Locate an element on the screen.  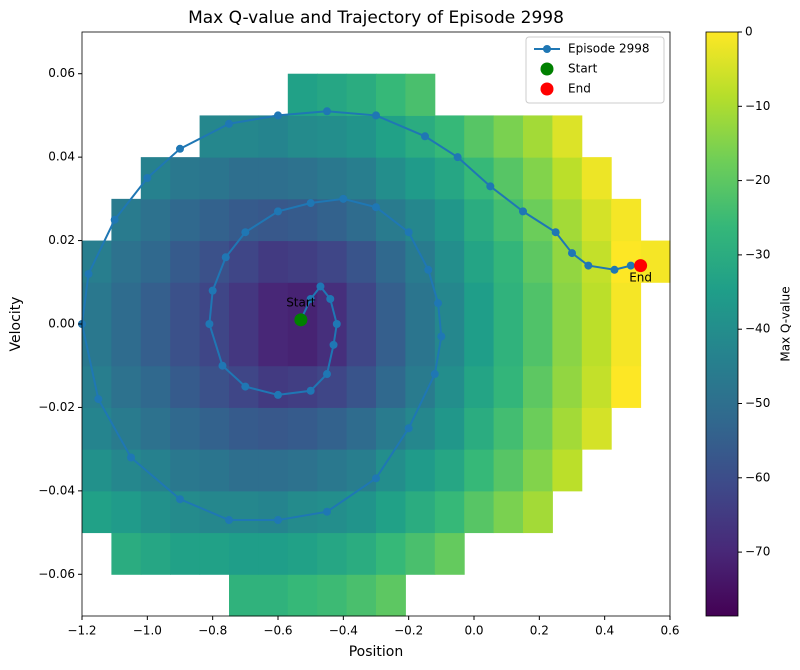
y-tick-label: −0.04 is located at coordinates (56, 490).